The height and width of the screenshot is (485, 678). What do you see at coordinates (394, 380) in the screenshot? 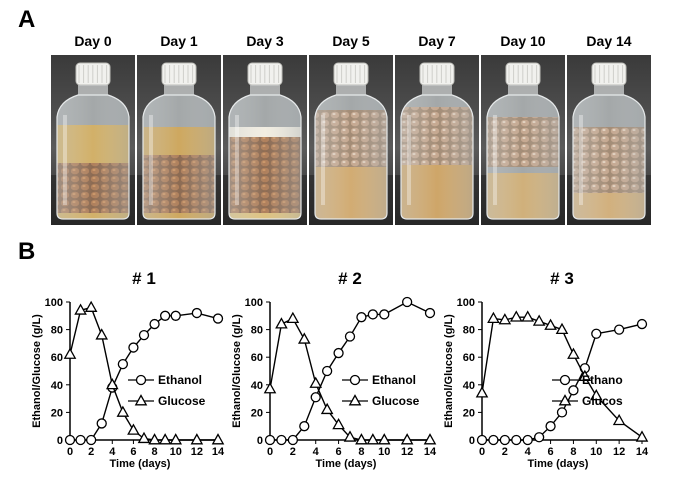
I see `legend-label: Ethanol` at bounding box center [394, 380].